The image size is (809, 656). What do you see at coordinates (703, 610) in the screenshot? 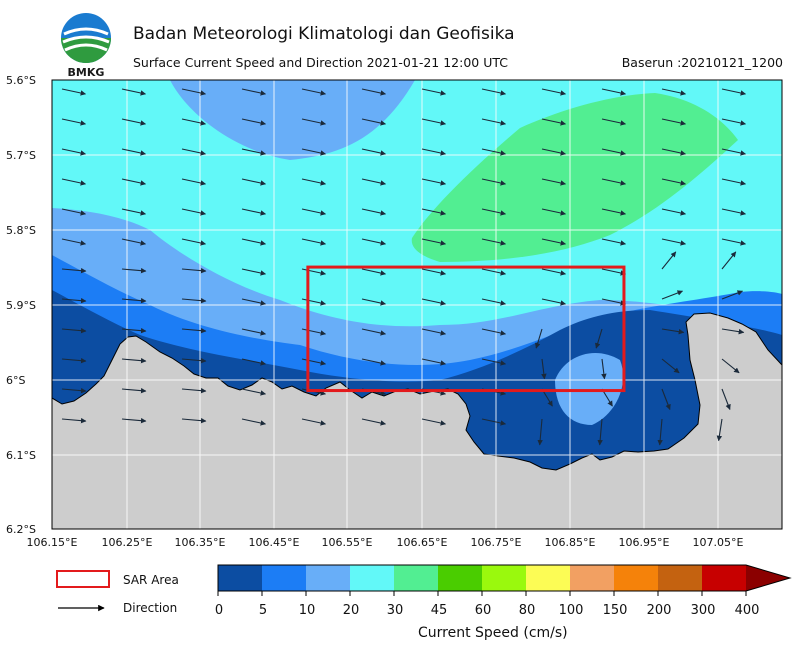
I see `colorbar-label: 300` at bounding box center [703, 610].